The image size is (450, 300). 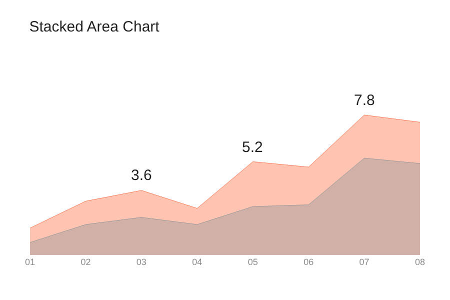 What do you see at coordinates (253, 262) in the screenshot?
I see `x-tick-label: 05` at bounding box center [253, 262].